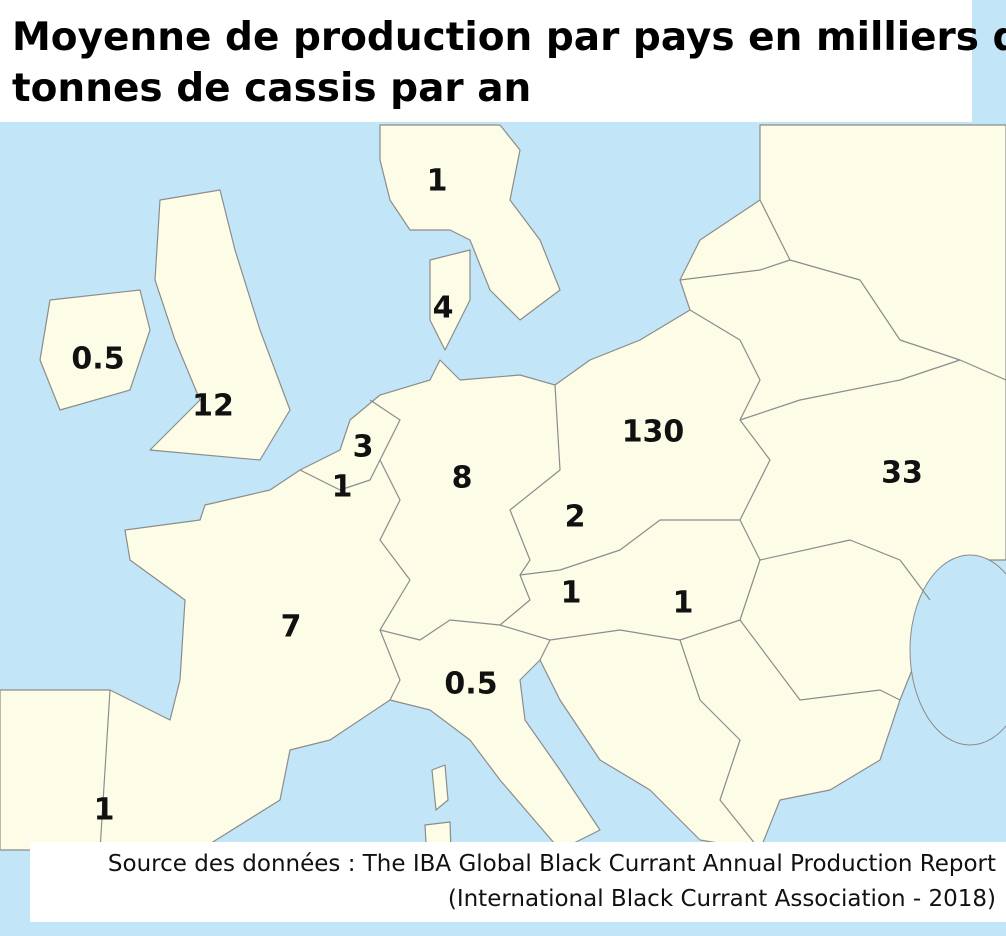 The height and width of the screenshot is (936, 1006). What do you see at coordinates (213, 406) in the screenshot?
I see `production-label: 12` at bounding box center [213, 406].